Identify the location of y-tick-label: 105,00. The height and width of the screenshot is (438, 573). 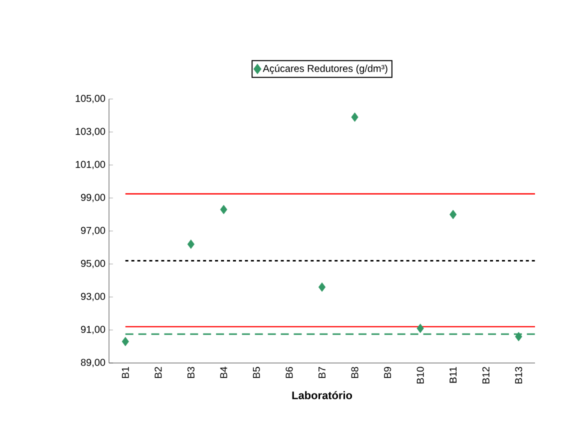
(91, 99).